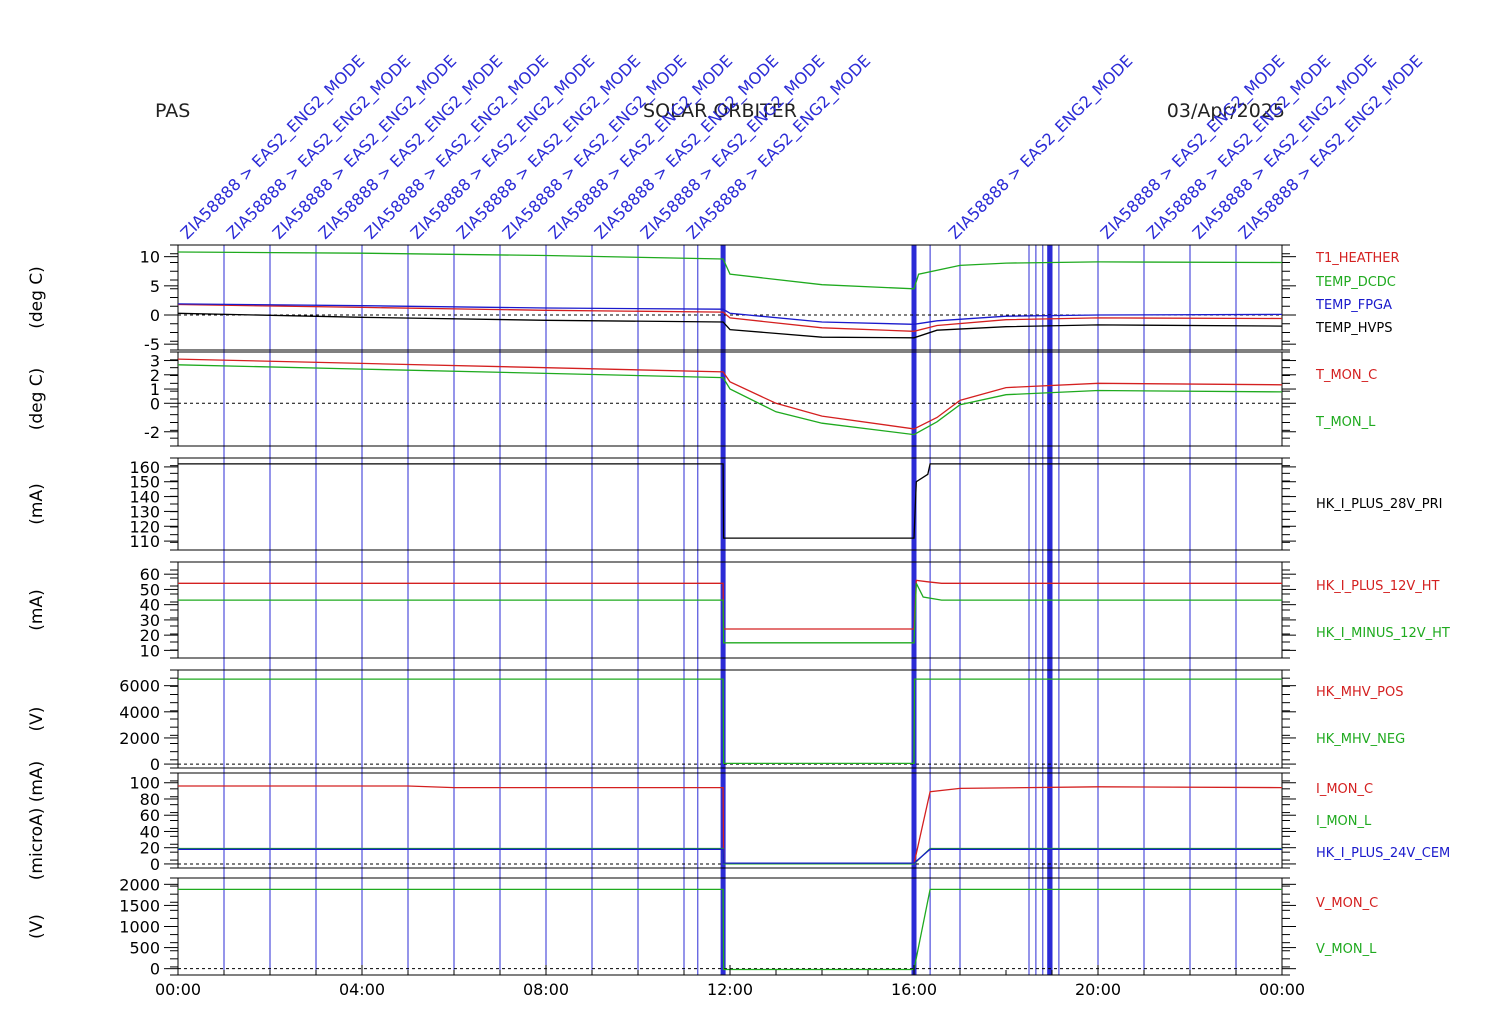 The height and width of the screenshot is (1020, 1512). Describe the element at coordinates (546, 989) in the screenshot. I see `x-tick-label: 08:00` at that location.